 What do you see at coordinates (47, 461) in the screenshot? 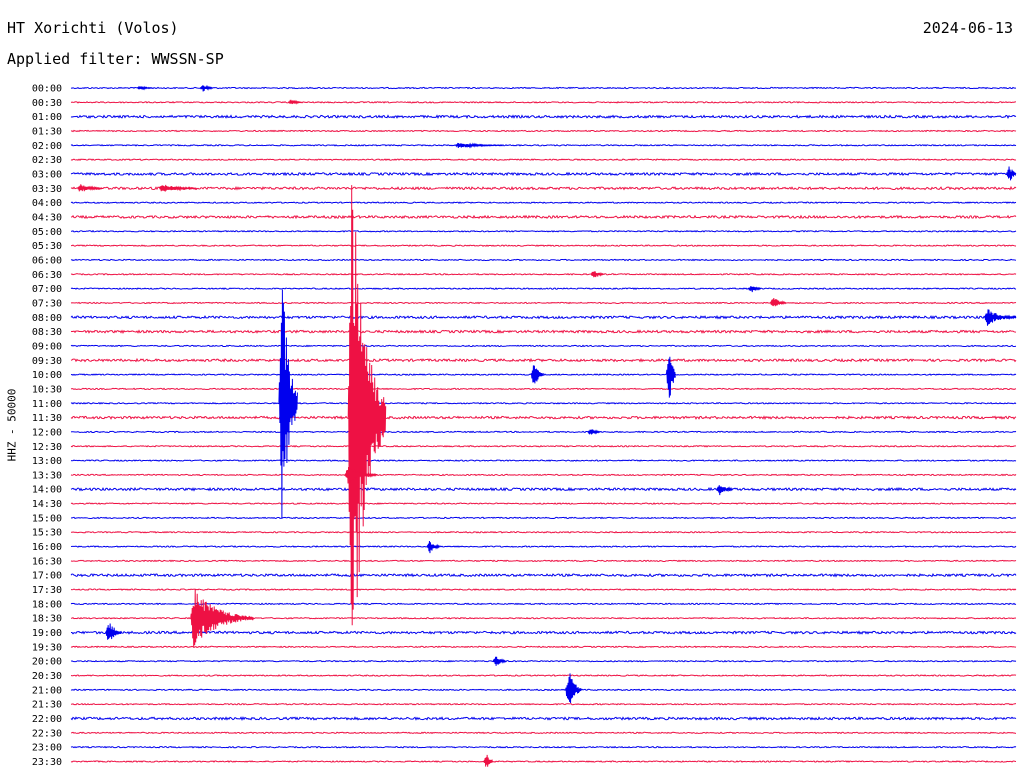
I see `row-time-label: 13:00` at bounding box center [47, 461].